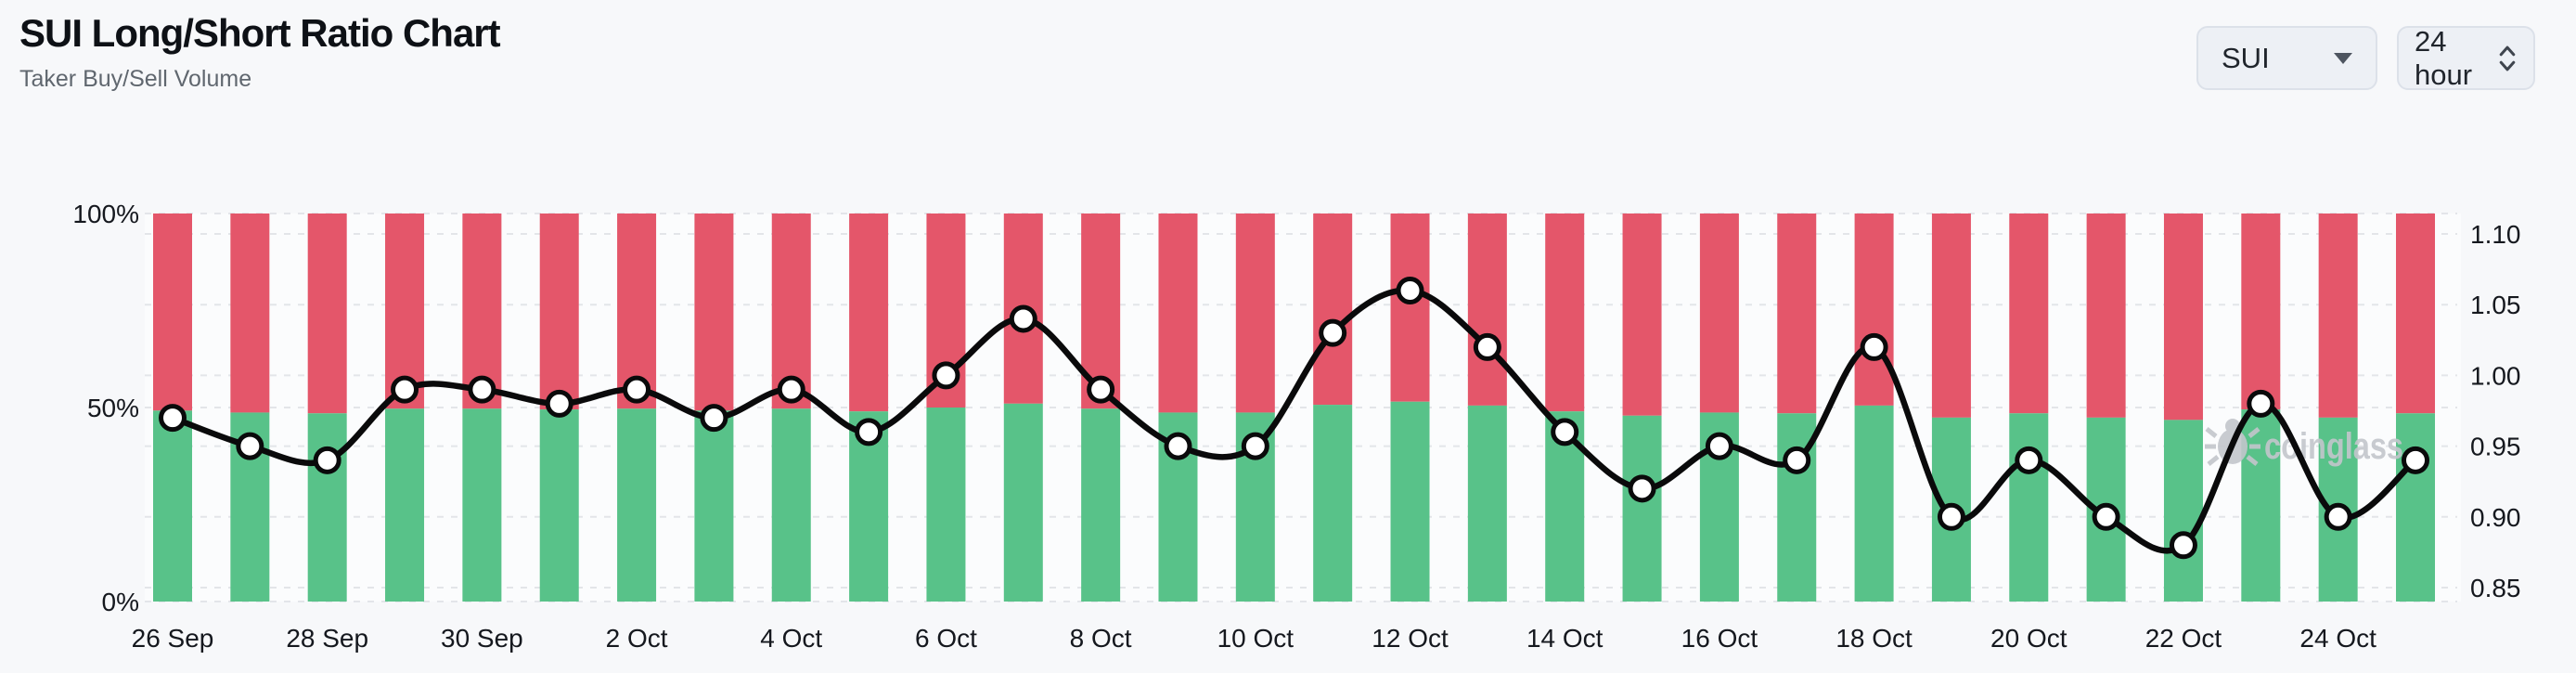 The width and height of the screenshot is (2576, 673). What do you see at coordinates (2495, 305) in the screenshot?
I see `right-axis-label: 1.05` at bounding box center [2495, 305].